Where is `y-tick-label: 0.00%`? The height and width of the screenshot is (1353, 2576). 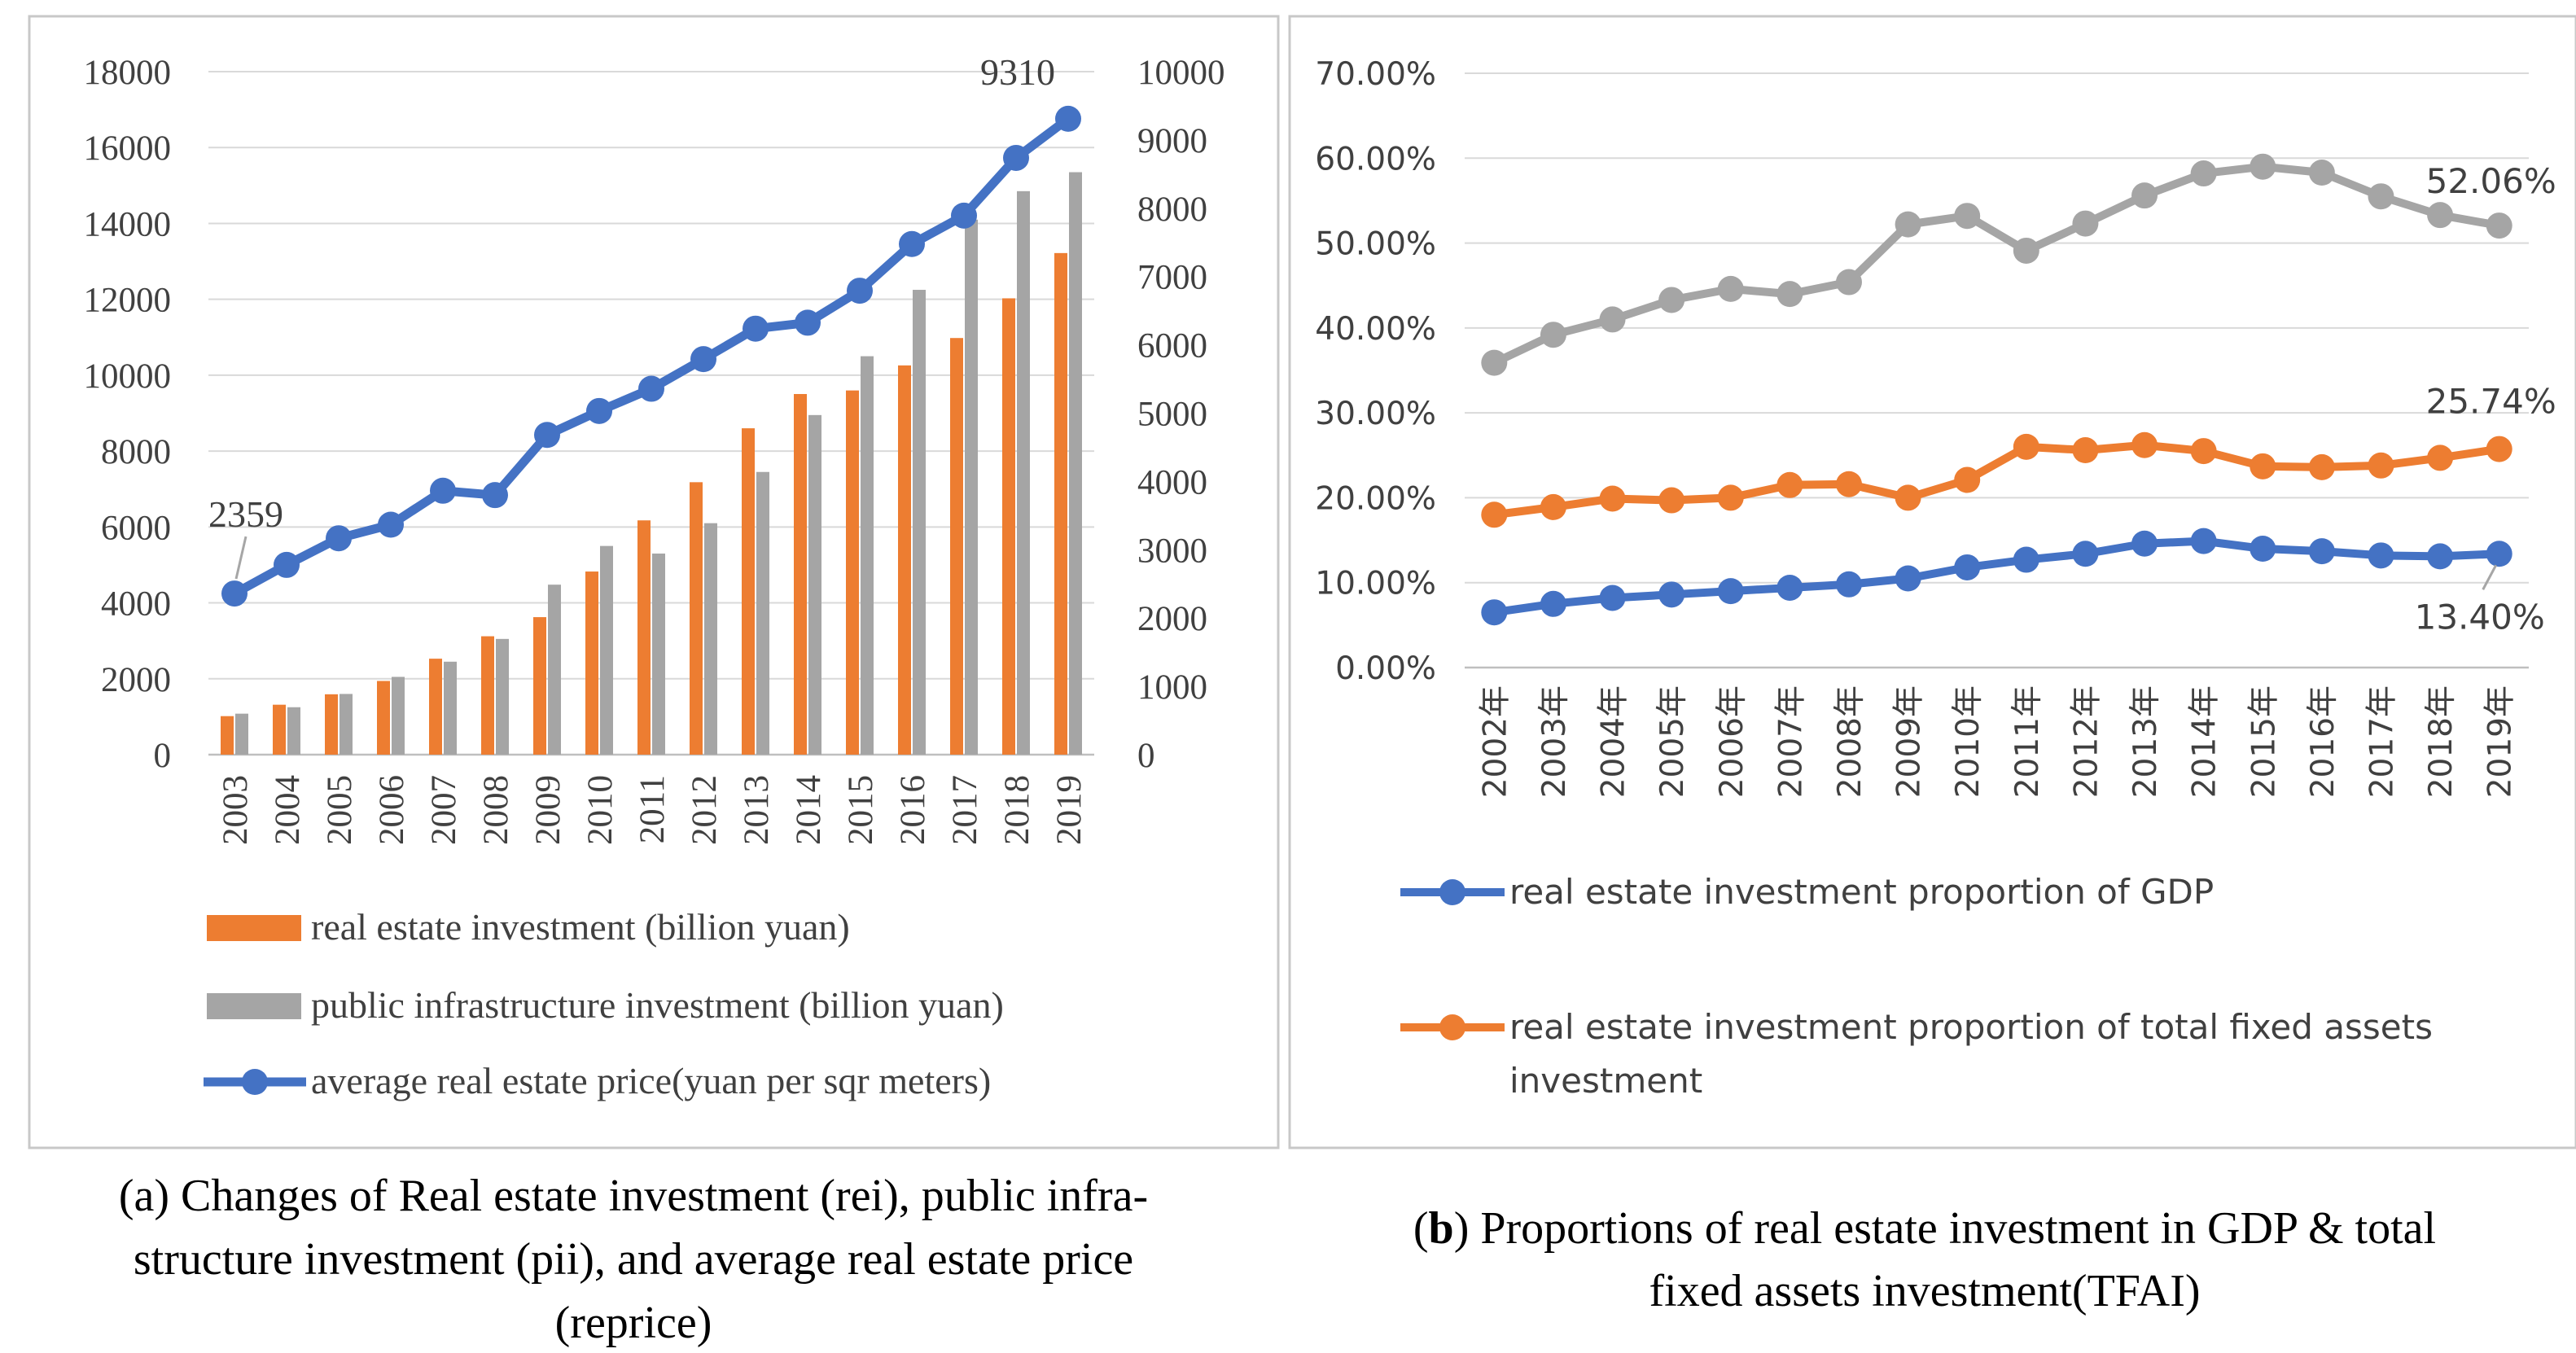 y-tick-label: 0.00% is located at coordinates (1385, 668).